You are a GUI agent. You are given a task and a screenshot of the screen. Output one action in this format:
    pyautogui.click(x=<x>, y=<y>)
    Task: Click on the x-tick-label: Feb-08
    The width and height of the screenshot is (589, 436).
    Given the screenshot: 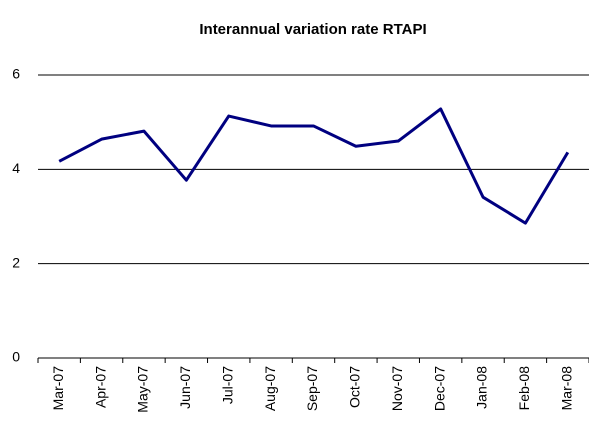 What is the action you would take?
    pyautogui.click(x=524, y=388)
    